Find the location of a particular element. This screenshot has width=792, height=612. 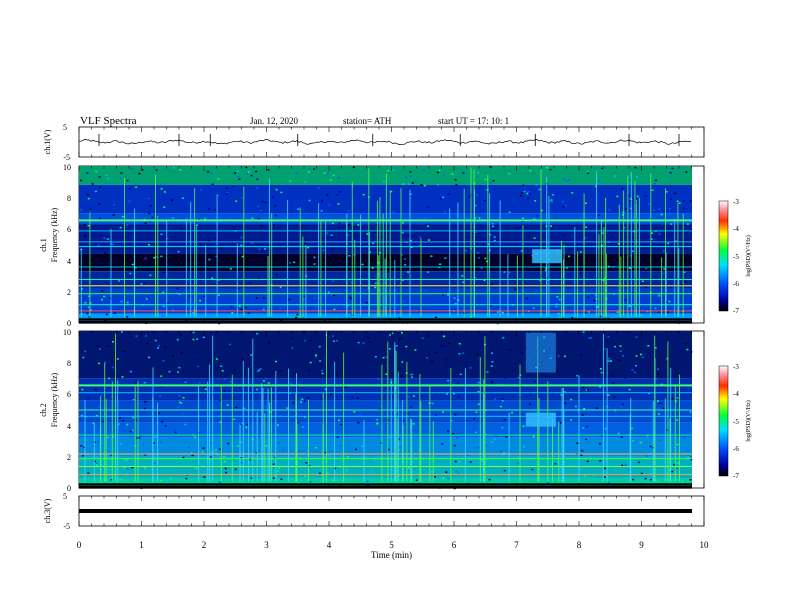

ch1-ylabel-frequency: Frequency (kHz) is located at coordinates (54, 234).